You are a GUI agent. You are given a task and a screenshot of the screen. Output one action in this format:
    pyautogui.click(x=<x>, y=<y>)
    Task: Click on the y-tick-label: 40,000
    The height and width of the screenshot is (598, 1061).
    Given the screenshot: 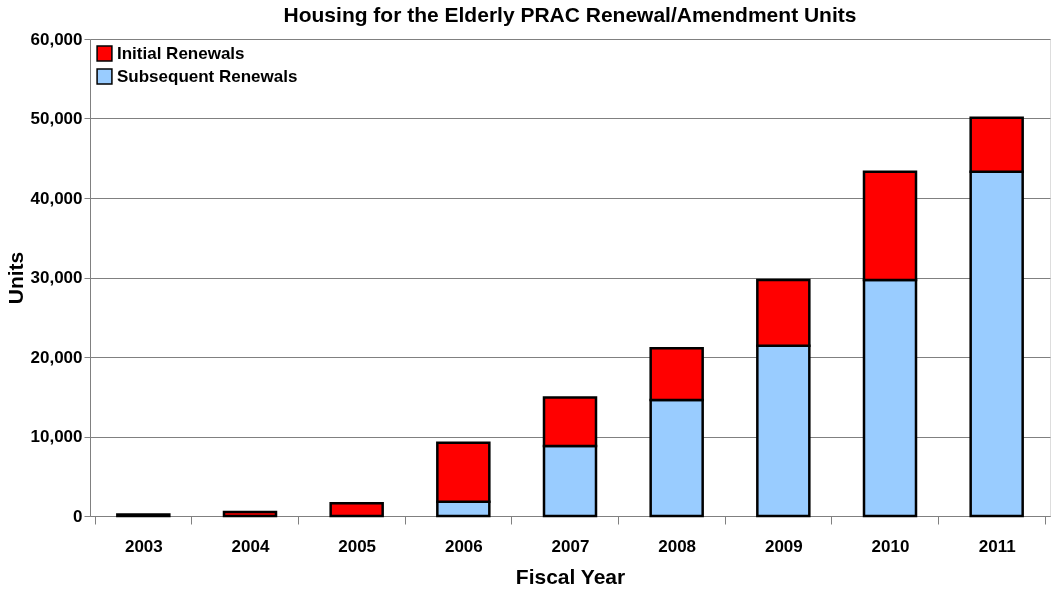 What is the action you would take?
    pyautogui.click(x=56, y=198)
    